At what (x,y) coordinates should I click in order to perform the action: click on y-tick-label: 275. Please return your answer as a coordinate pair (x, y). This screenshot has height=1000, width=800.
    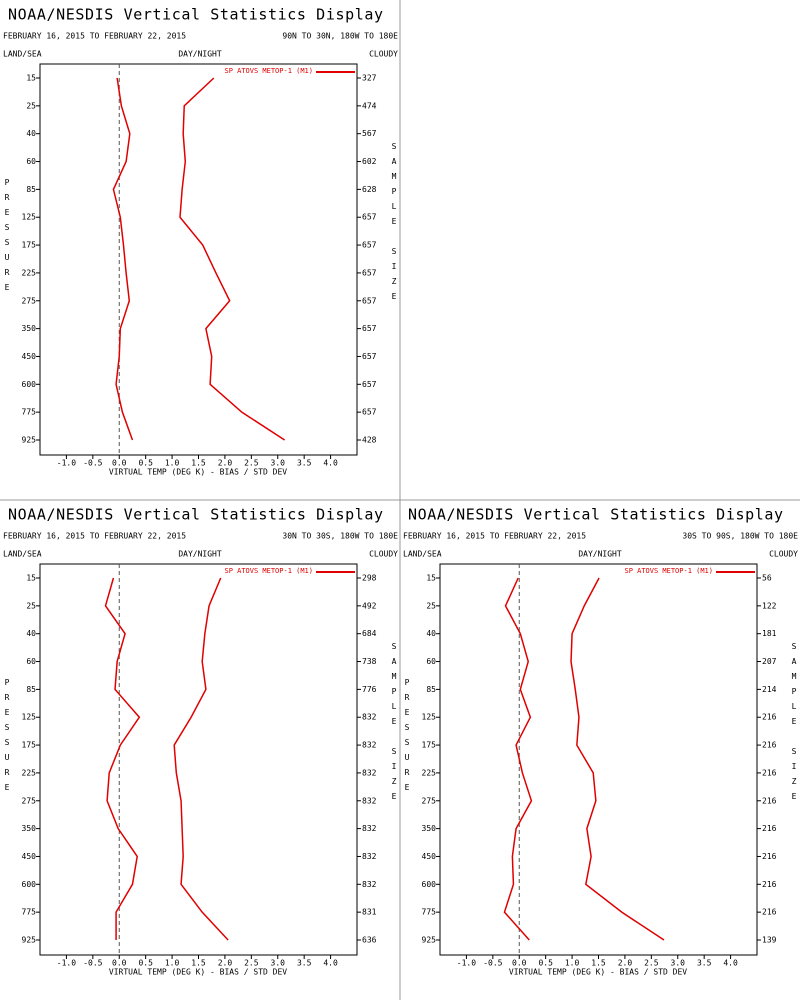
    Looking at the image, I should click on (429, 800).